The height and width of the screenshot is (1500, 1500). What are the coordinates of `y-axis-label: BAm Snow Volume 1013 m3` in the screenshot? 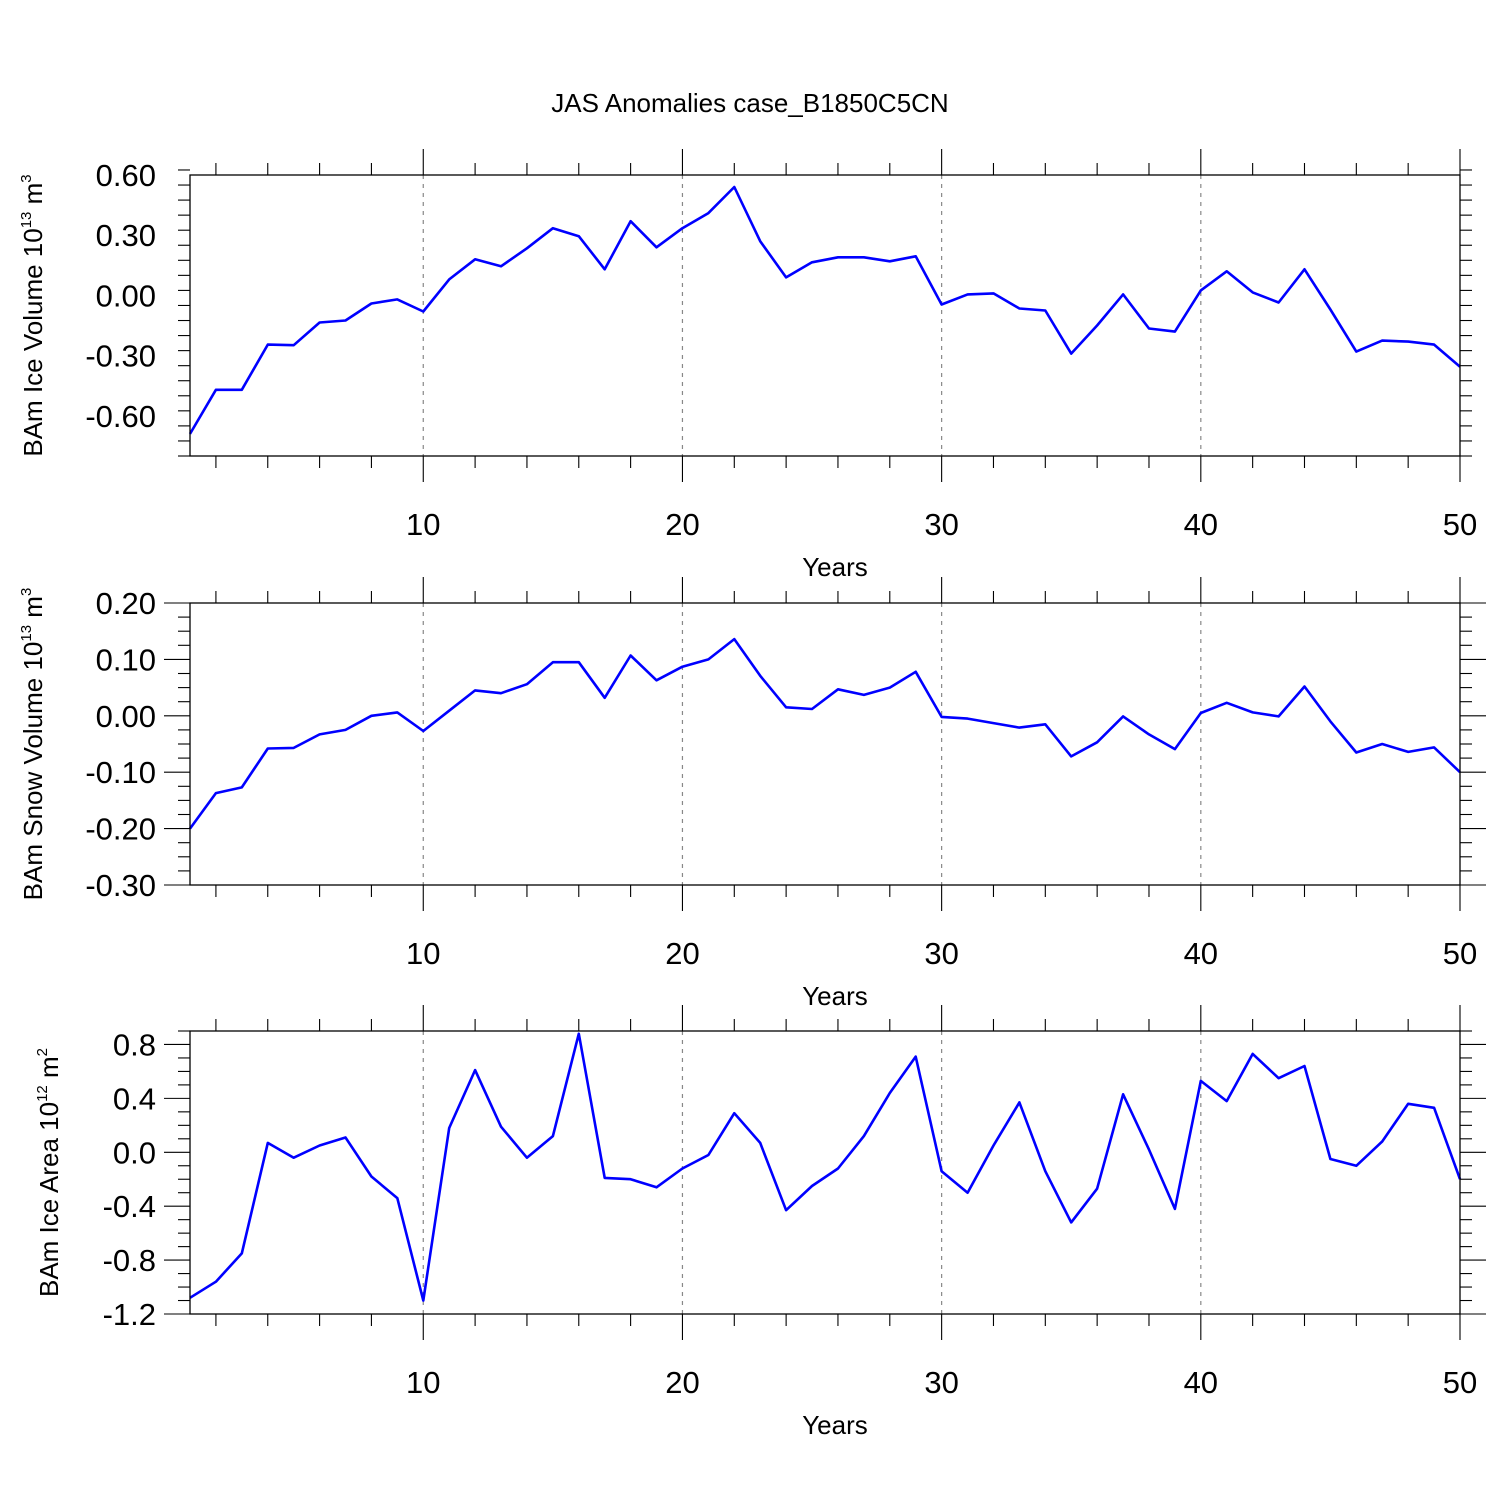 It's located at (33, 744).